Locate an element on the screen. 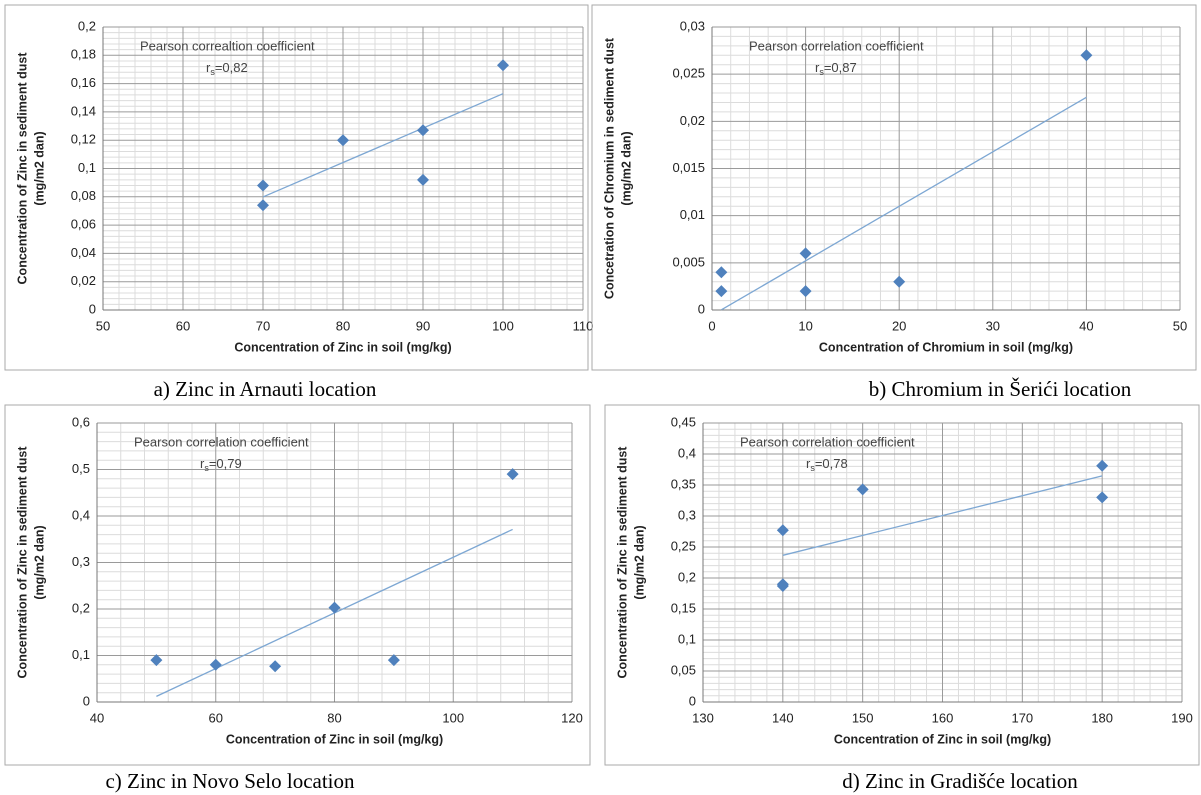 The height and width of the screenshot is (795, 1201). y-tick-label: 0,14 is located at coordinates (83, 110).